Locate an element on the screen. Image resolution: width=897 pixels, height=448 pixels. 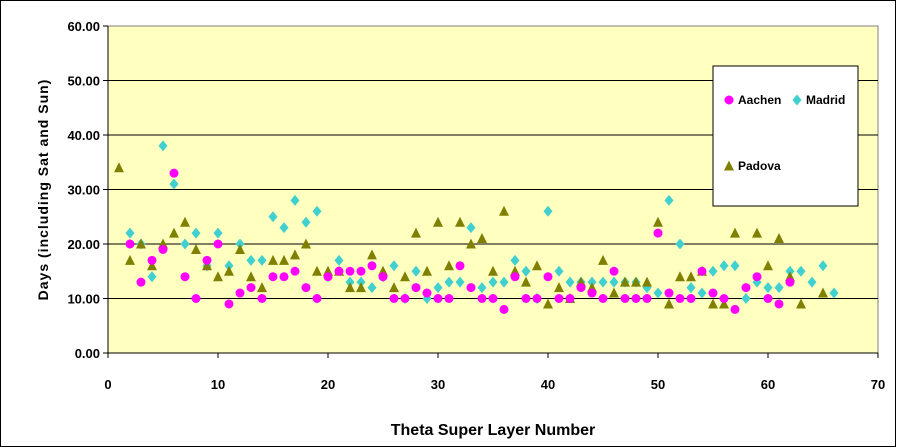
x-tick-label: 20 is located at coordinates (328, 384).